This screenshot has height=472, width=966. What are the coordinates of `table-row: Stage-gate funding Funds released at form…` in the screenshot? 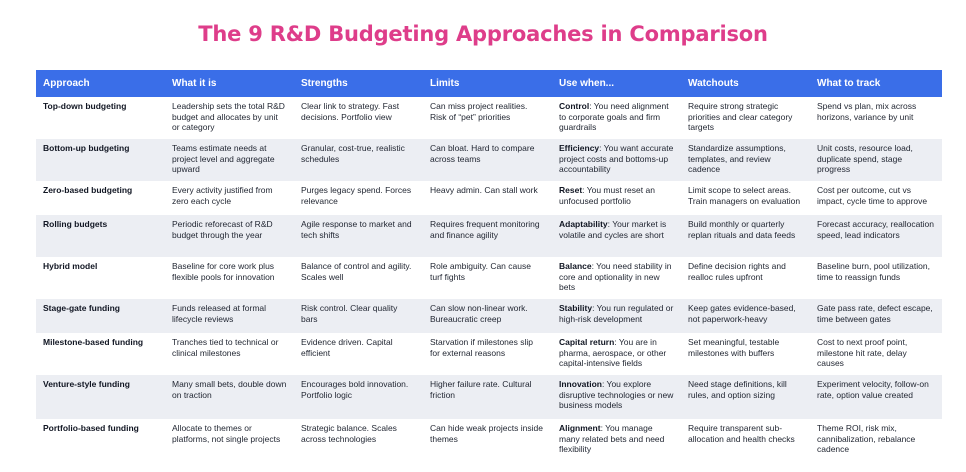 It's located at (489, 316).